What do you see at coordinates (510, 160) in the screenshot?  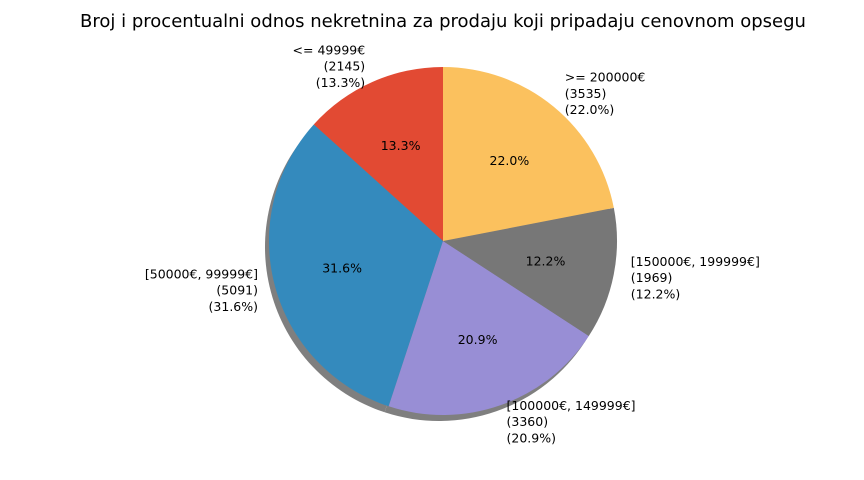 I see `slice-percent-label: 22.0%` at bounding box center [510, 160].